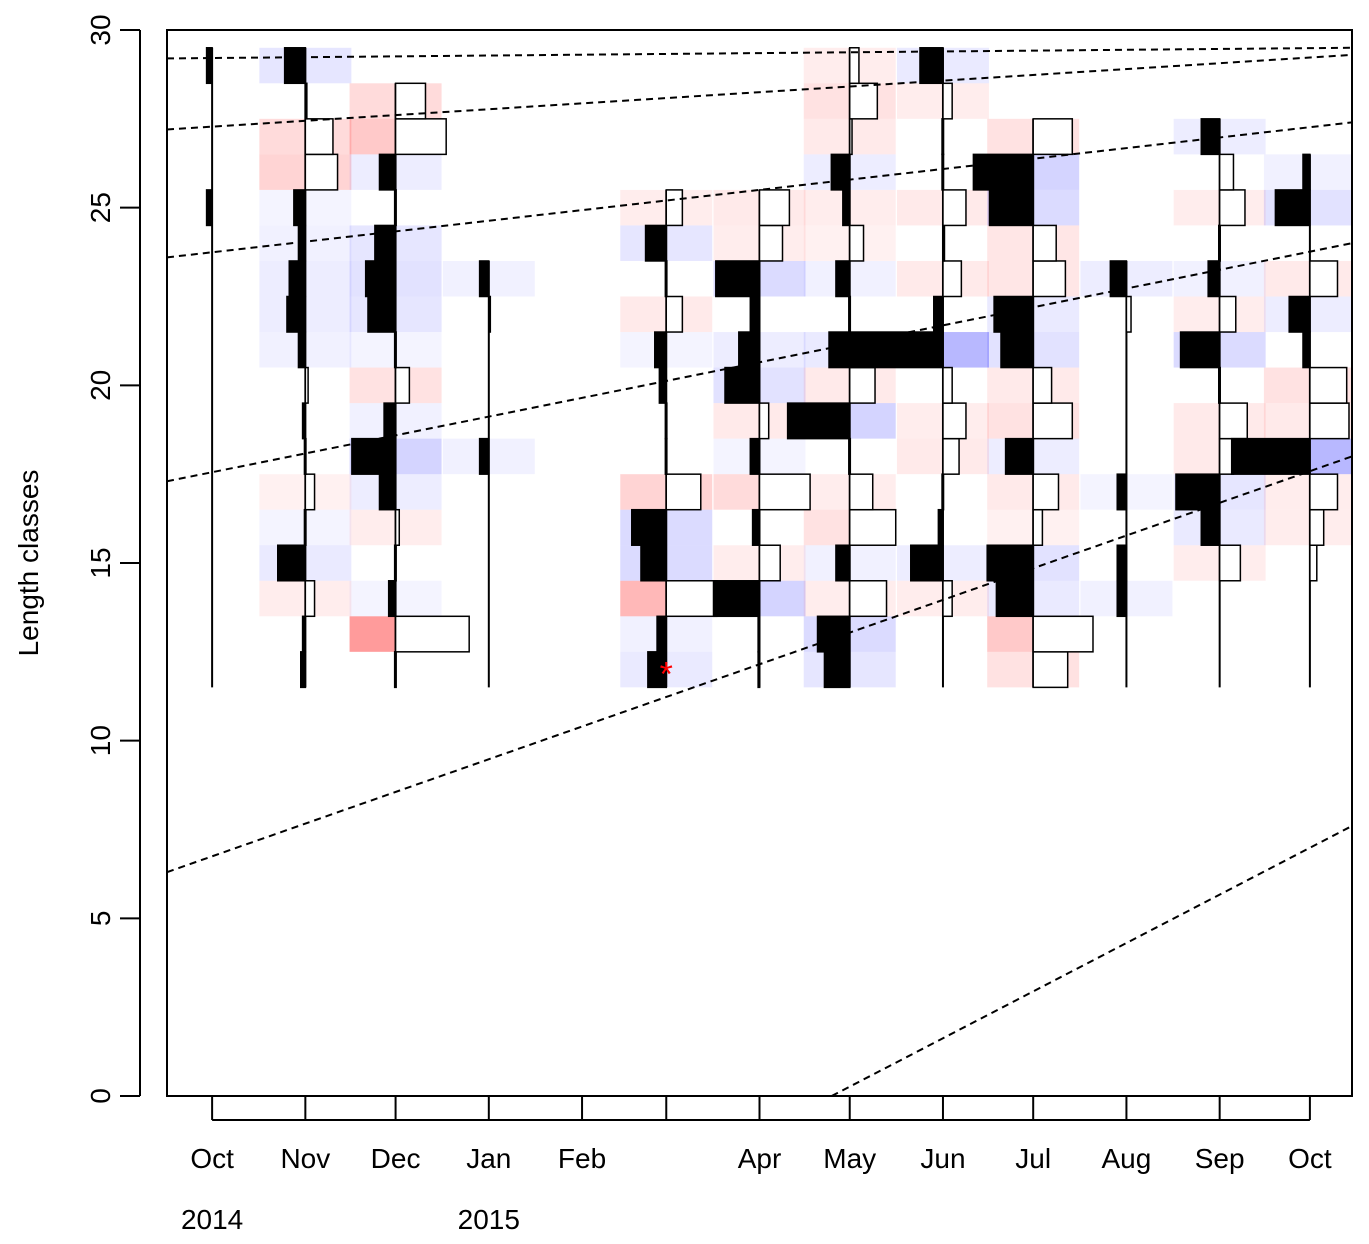  I want to click on y-tick-label: 0, so click(100, 1096).